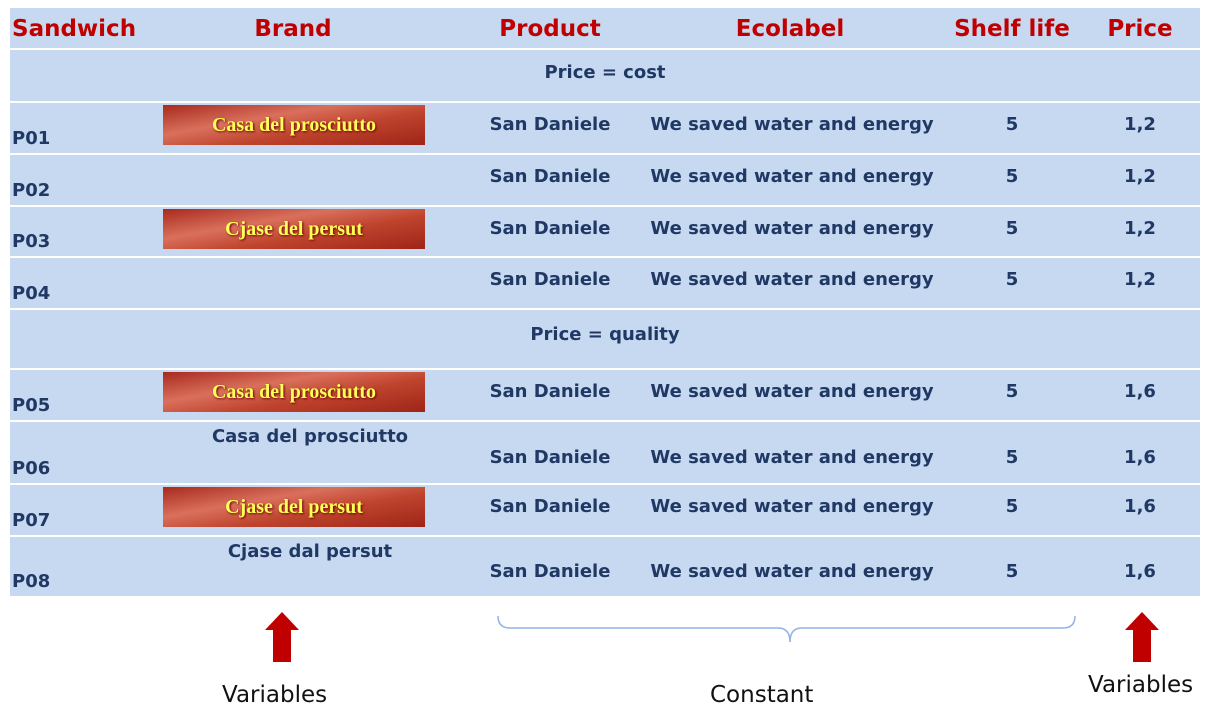 The image size is (1219, 709). Describe the element at coordinates (1012, 29) in the screenshot. I see `column-header: Shelf life` at that location.